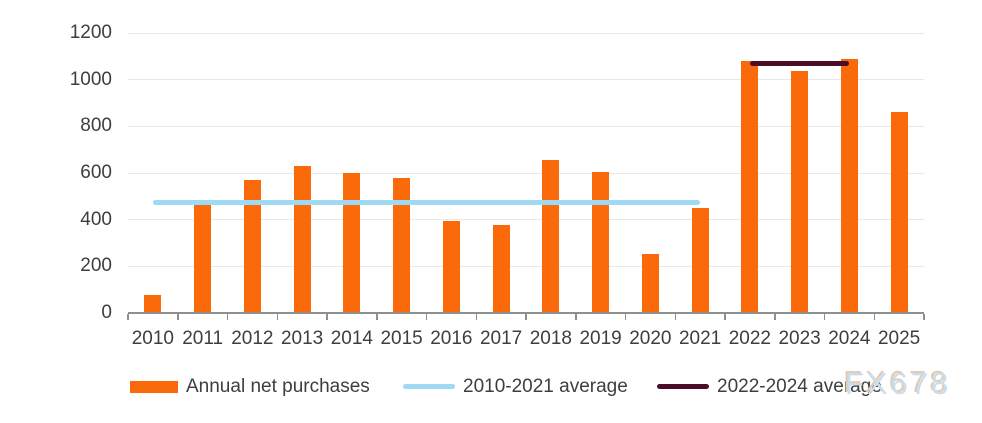 Image resolution: width=982 pixels, height=423 pixels. I want to click on legend-label-2010-2021-average: 2010-2021 average, so click(545, 386).